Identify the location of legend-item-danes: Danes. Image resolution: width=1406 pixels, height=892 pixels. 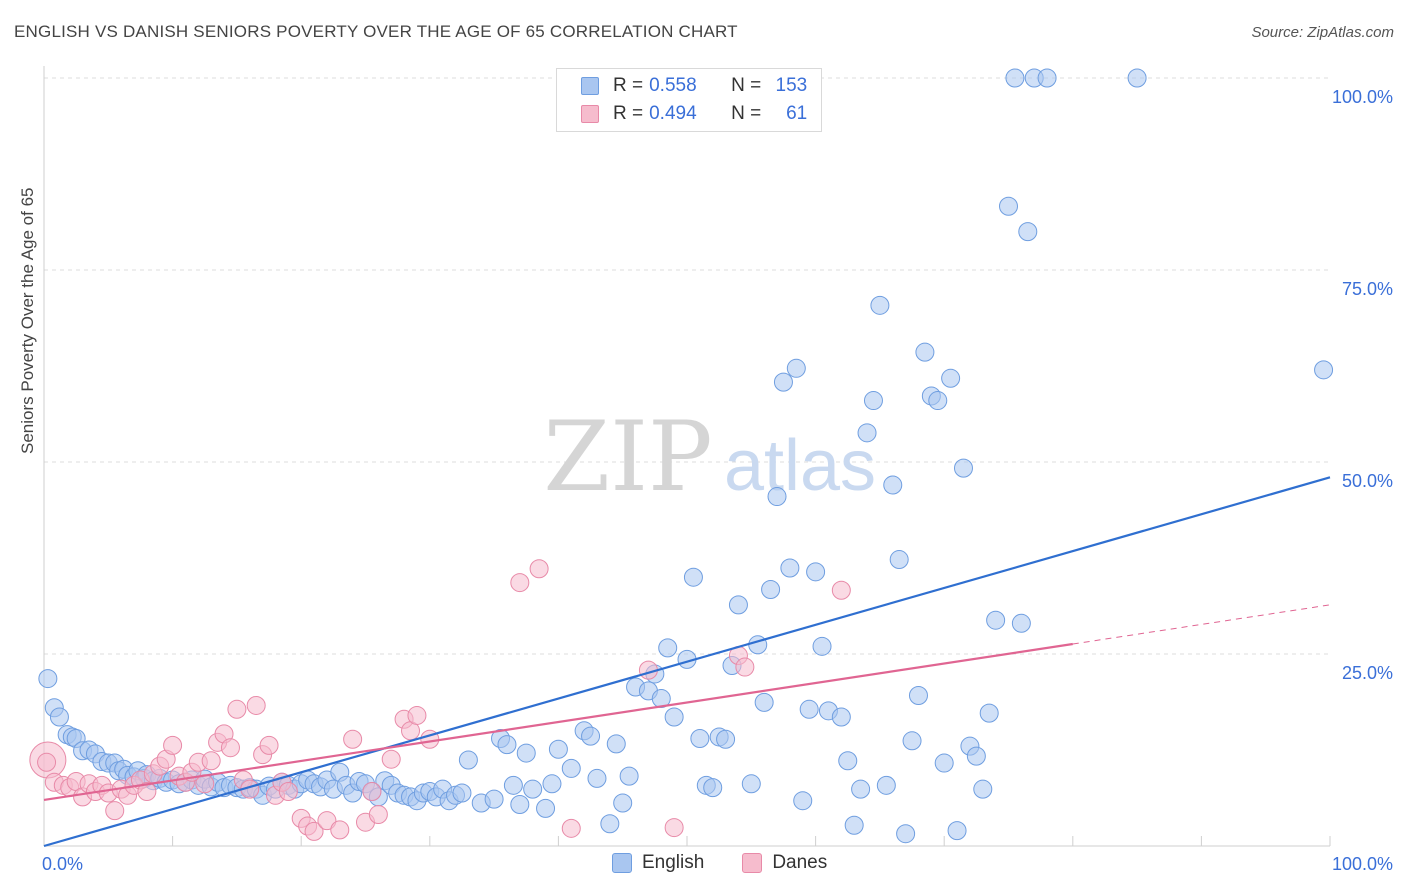
(784, 863).